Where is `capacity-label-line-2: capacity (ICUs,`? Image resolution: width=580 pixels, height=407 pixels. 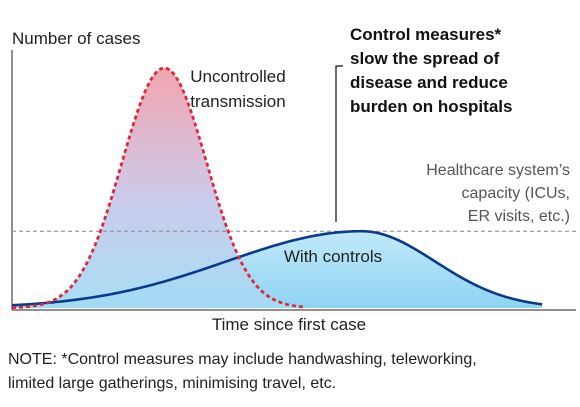
capacity-label-line-2: capacity (ICUs, is located at coordinates (516, 193).